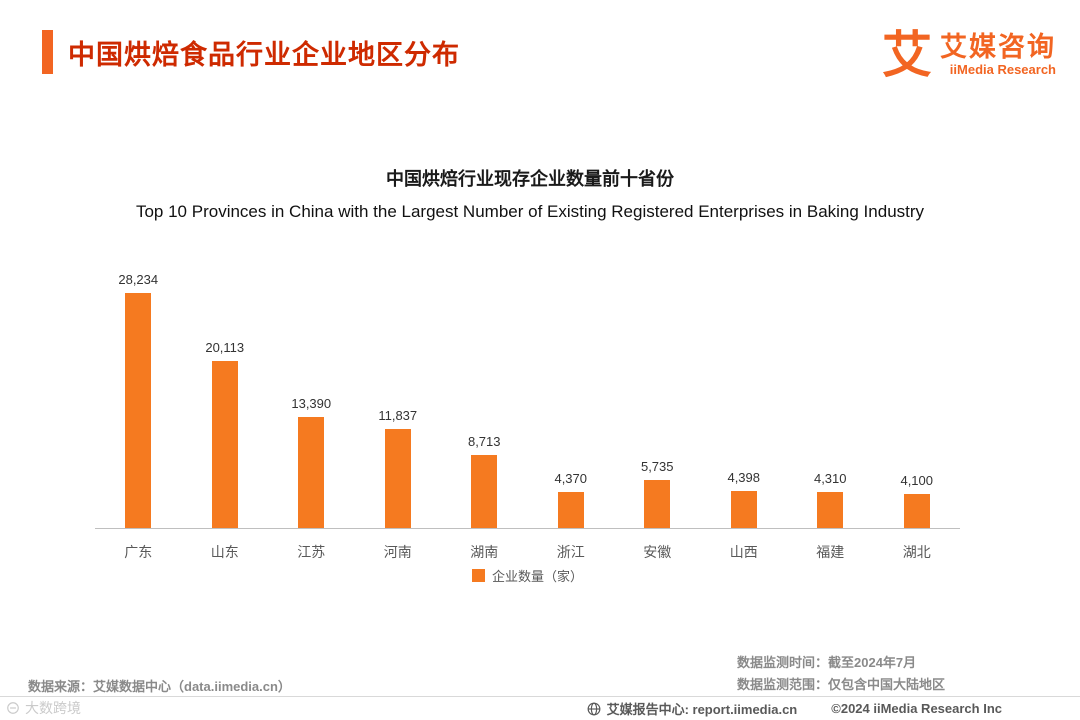  I want to click on logo-mark-icon: 艾, so click(907, 55).